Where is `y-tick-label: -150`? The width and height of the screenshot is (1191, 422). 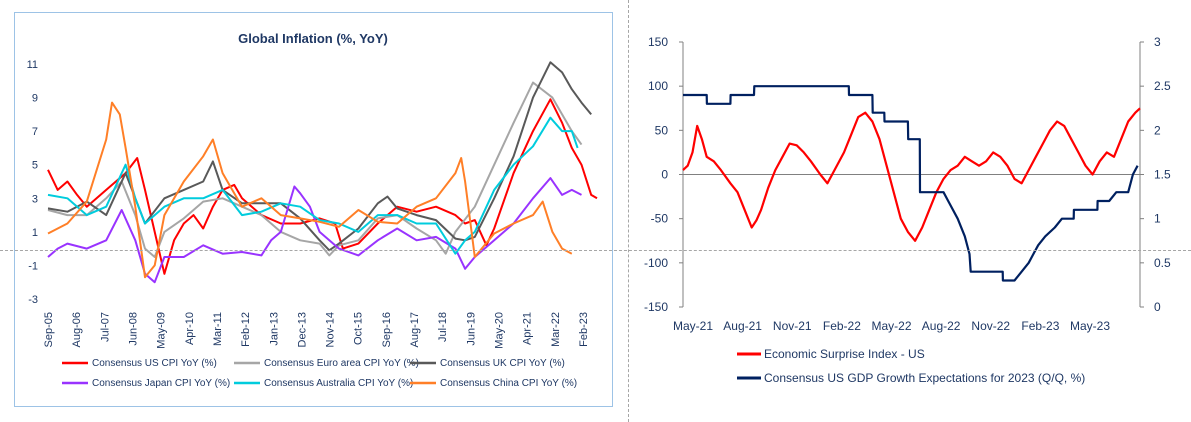 y-tick-label: -150 is located at coordinates (656, 307).